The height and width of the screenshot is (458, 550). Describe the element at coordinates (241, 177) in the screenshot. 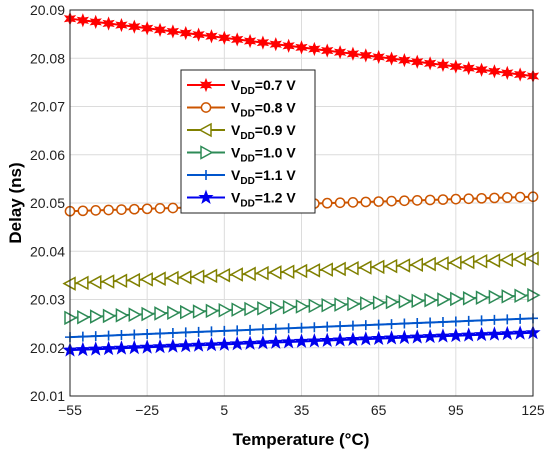

I see `legend-item: VDD=1.1 V` at that location.